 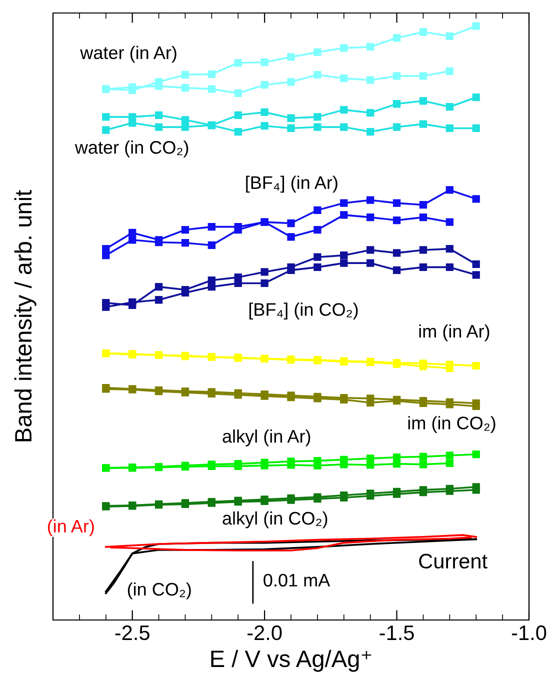 I want to click on series-label: [BF₄] (in CO₂), so click(x=303, y=311).